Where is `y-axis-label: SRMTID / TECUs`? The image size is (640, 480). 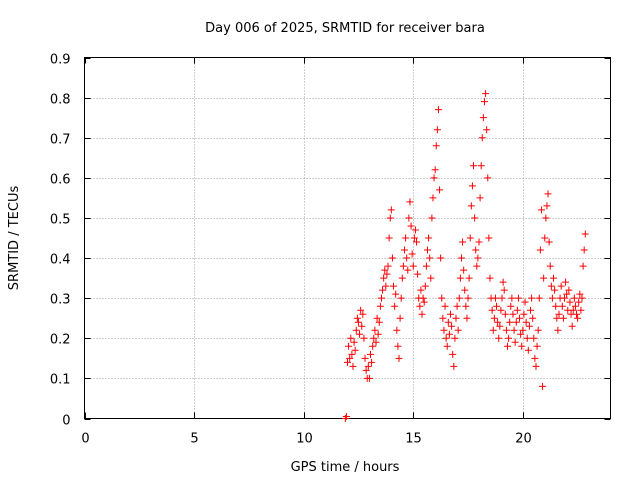 y-axis-label: SRMTID / TECUs is located at coordinates (14, 238).